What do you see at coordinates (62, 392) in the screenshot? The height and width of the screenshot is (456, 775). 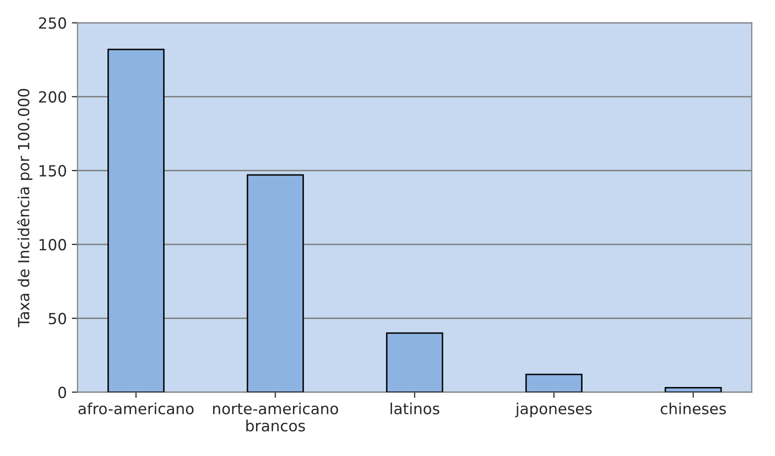 I see `y-tick-label: 0` at bounding box center [62, 392].